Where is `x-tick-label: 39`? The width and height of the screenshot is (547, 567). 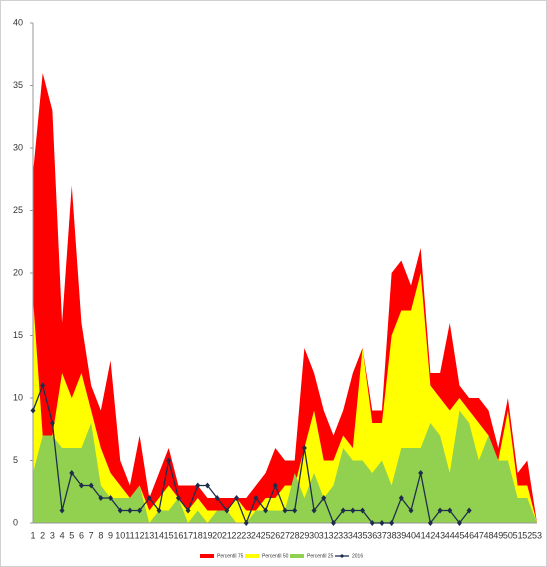 x-tick-label: 39 is located at coordinates (401, 535).